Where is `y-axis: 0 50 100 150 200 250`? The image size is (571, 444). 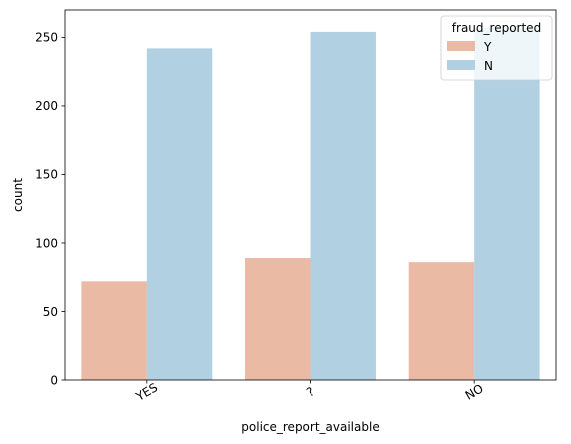 y-axis: 0 50 100 150 200 250 is located at coordinates (50, 209).